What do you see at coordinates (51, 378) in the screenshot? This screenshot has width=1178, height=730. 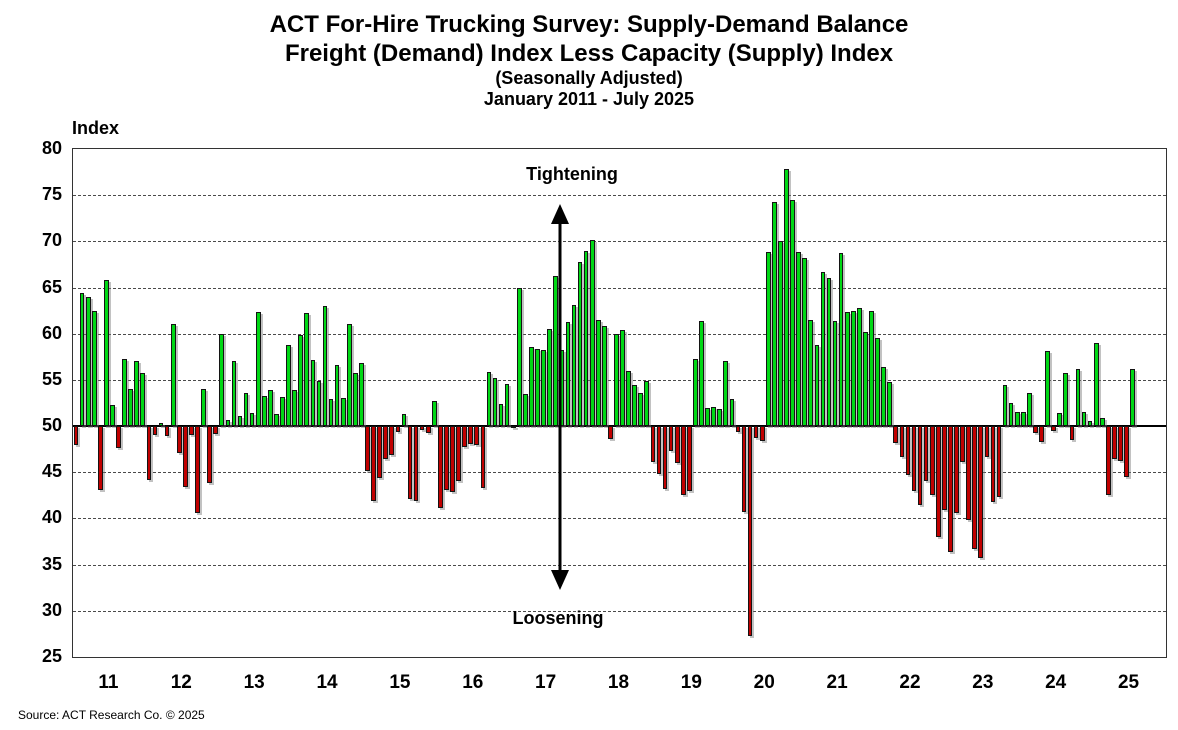 I see `y-tick-label-55: 55` at bounding box center [51, 378].